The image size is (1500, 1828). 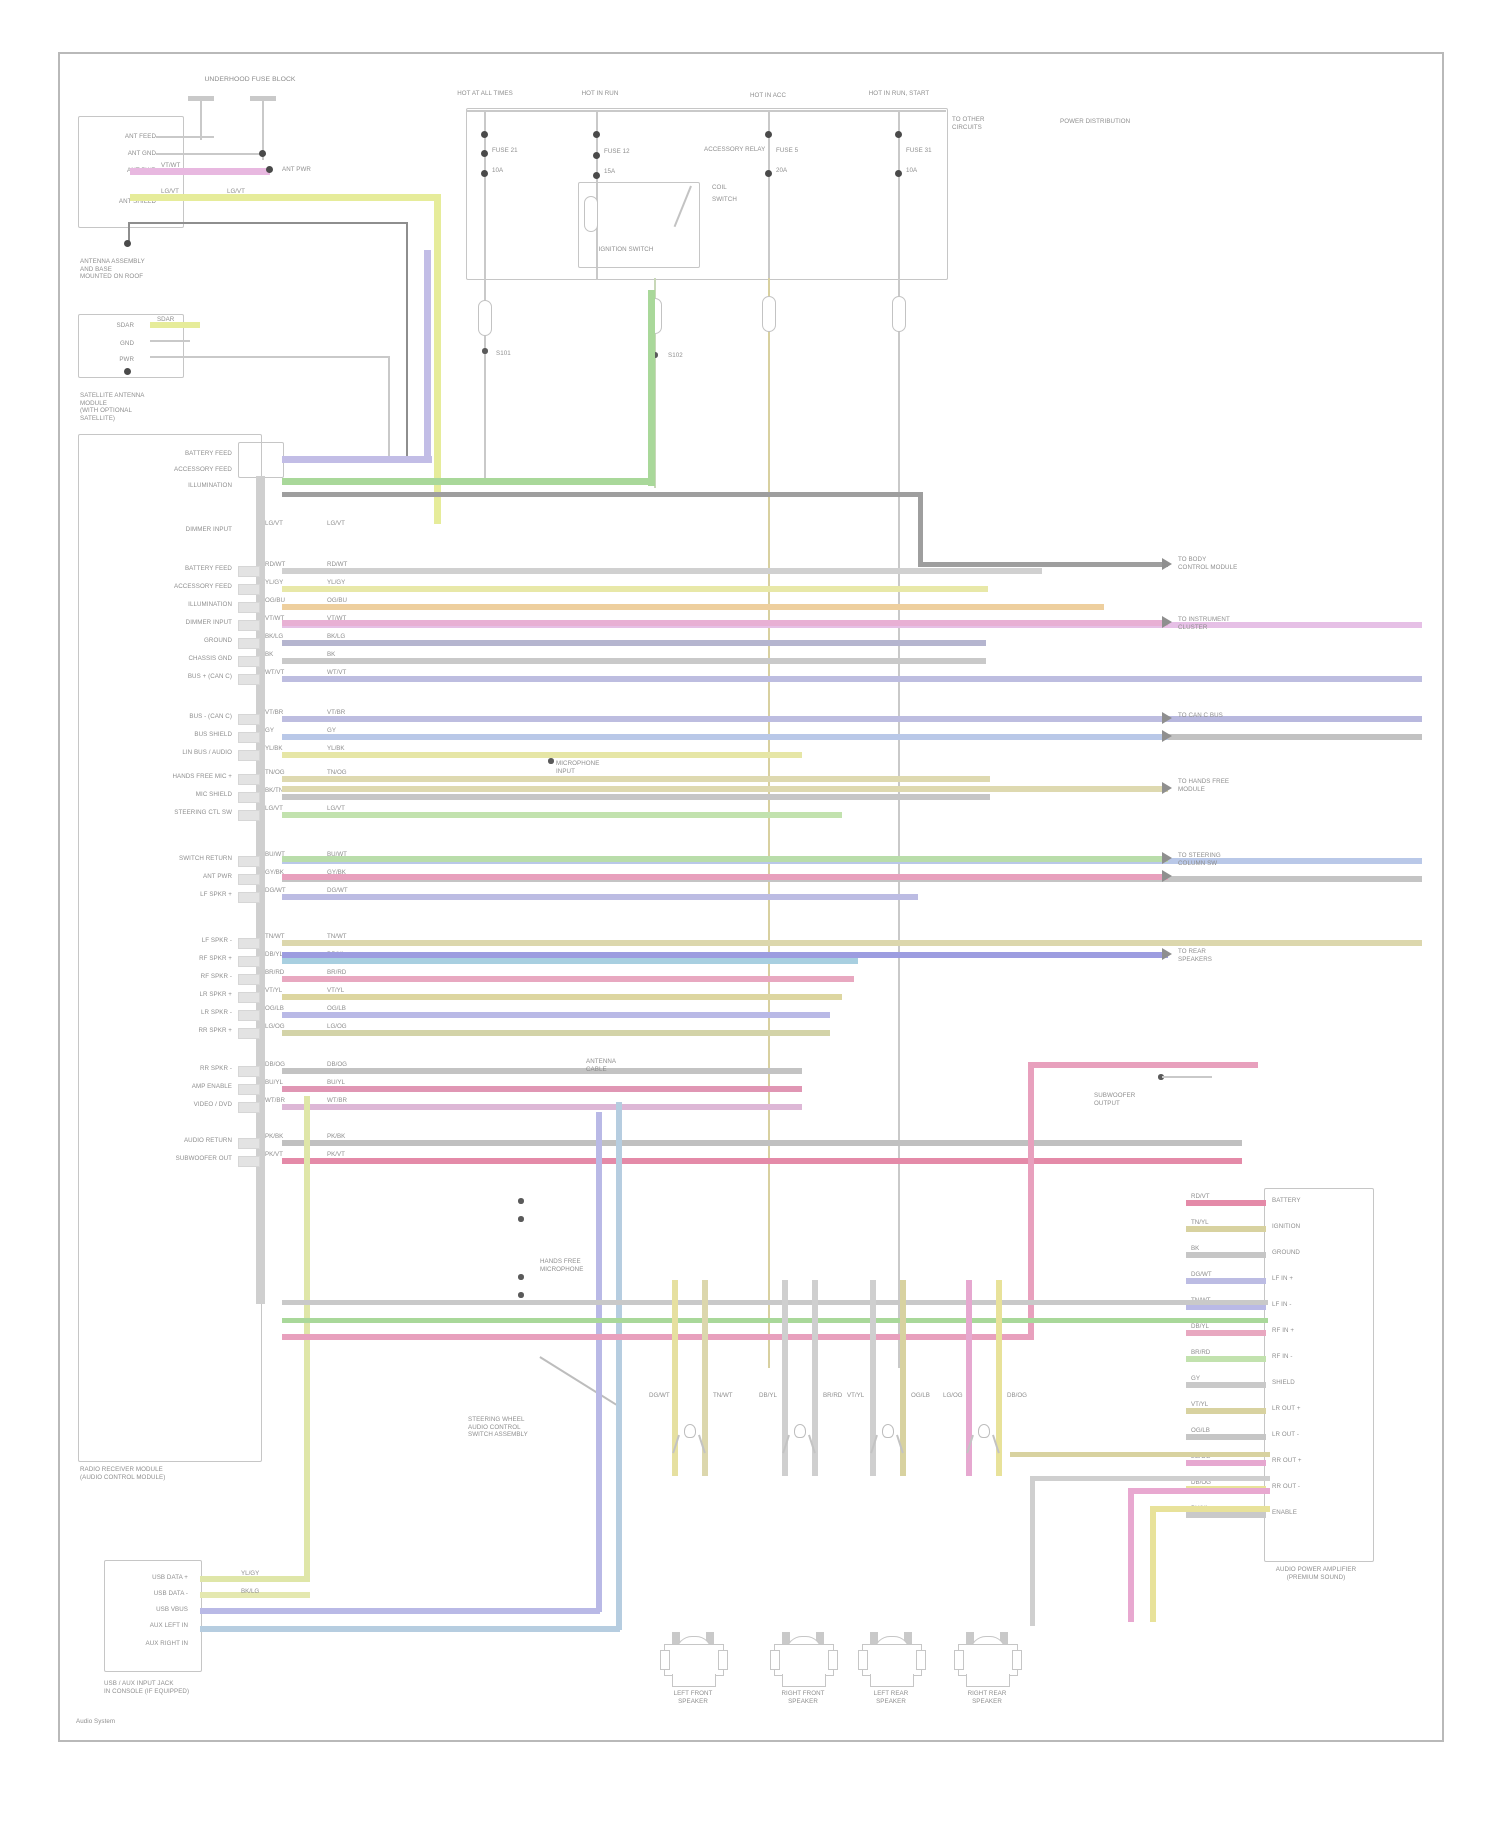 What do you see at coordinates (1032, 1551) in the screenshot?
I see `amp-out-grey-v` at bounding box center [1032, 1551].